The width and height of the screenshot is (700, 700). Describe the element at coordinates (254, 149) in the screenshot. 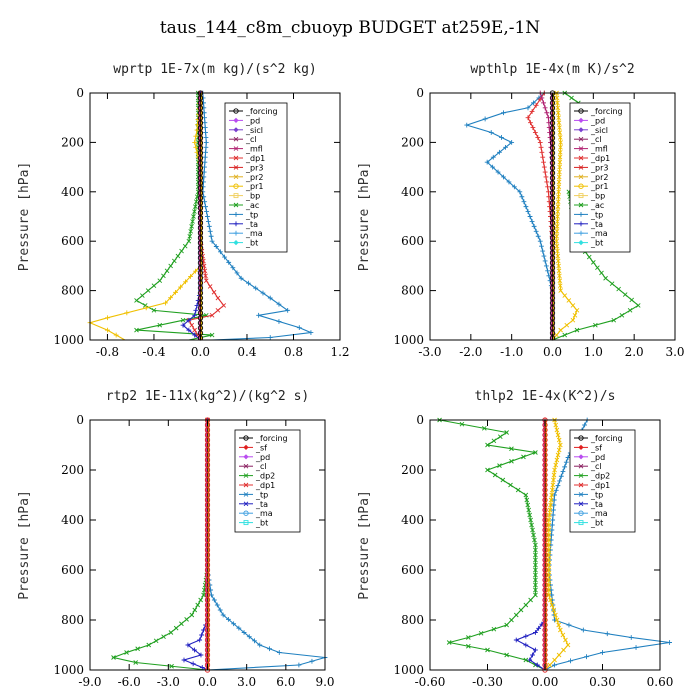

I see `legend-label: _mfl` at that location.